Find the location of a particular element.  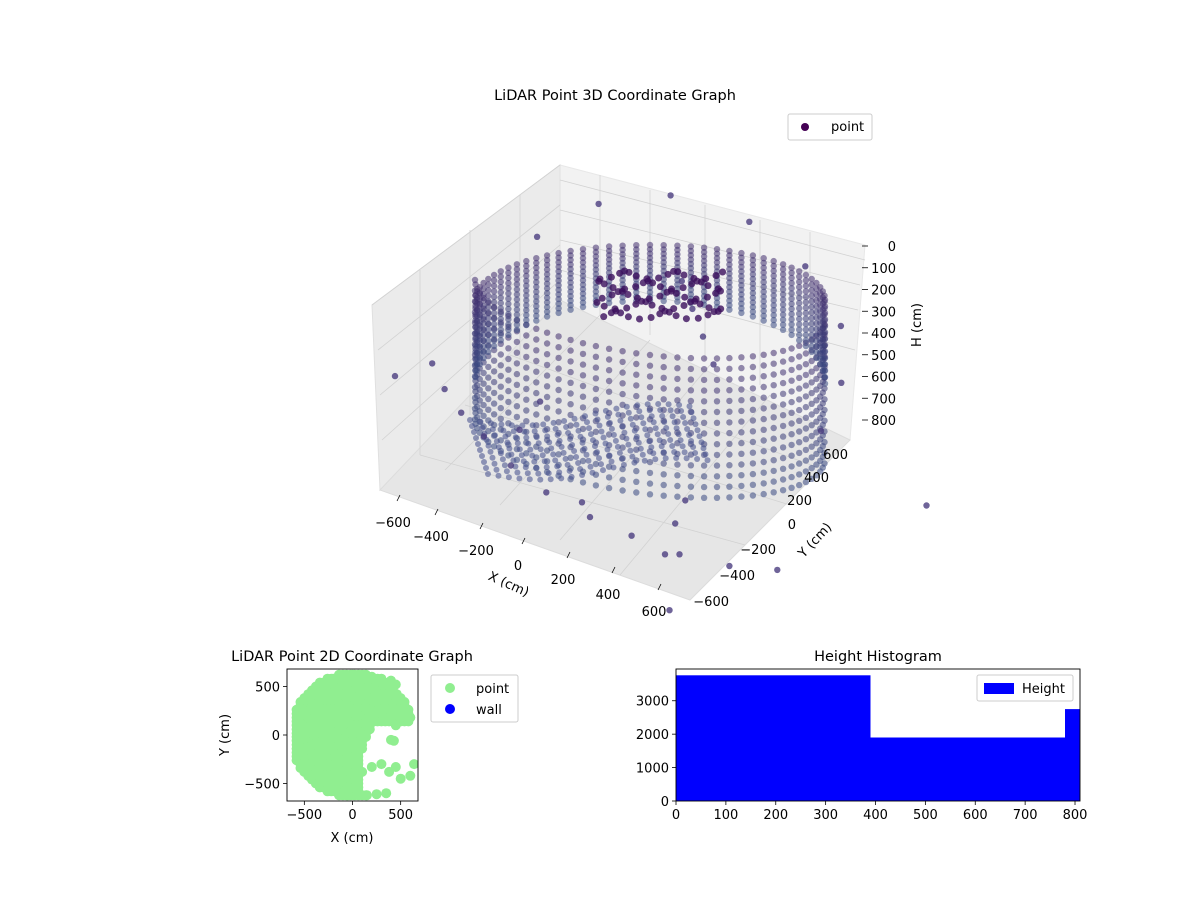

x-tick-3d is located at coordinates (568, 555).